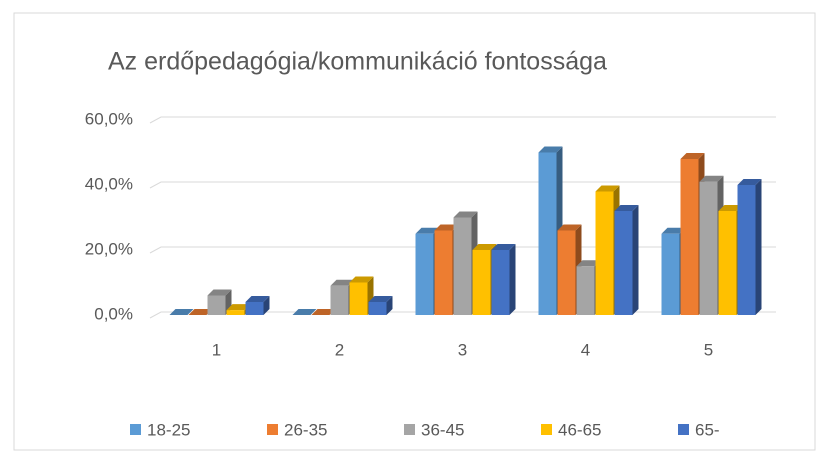 The image size is (829, 462). I want to click on x-tick-label: 3, so click(462, 349).